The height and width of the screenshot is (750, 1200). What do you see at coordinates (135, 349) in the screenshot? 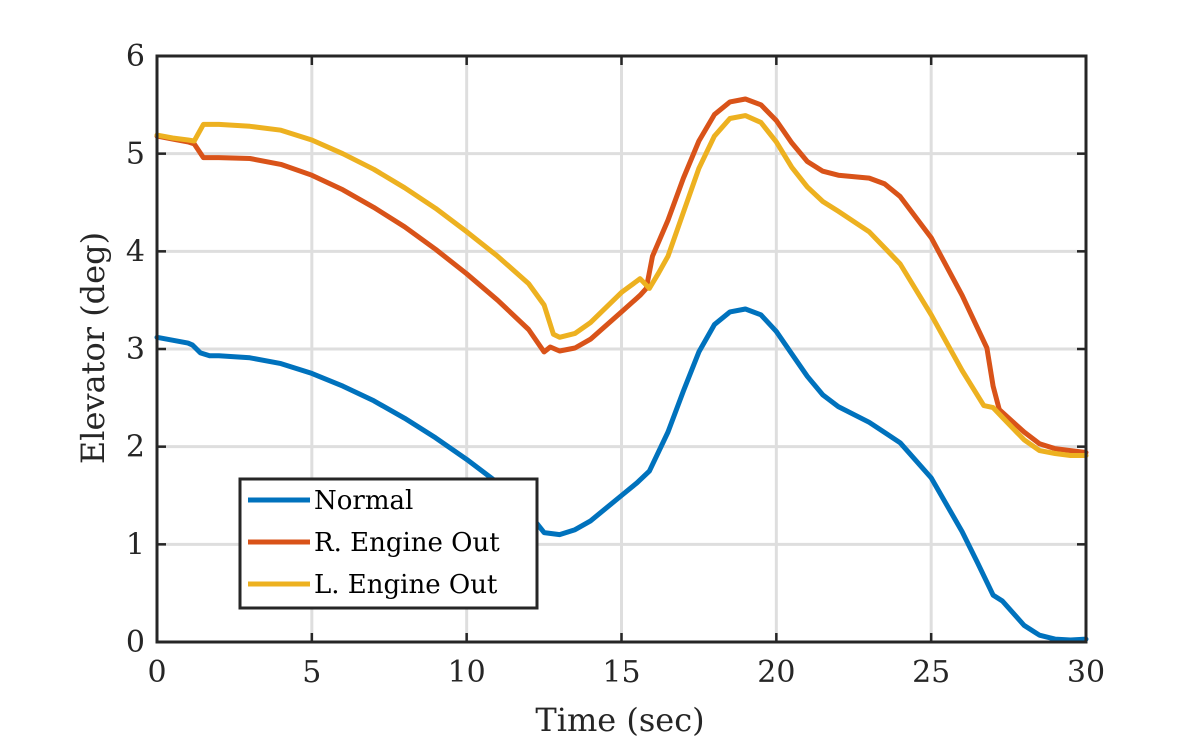
I see `y-tick-label: 3` at bounding box center [135, 349].